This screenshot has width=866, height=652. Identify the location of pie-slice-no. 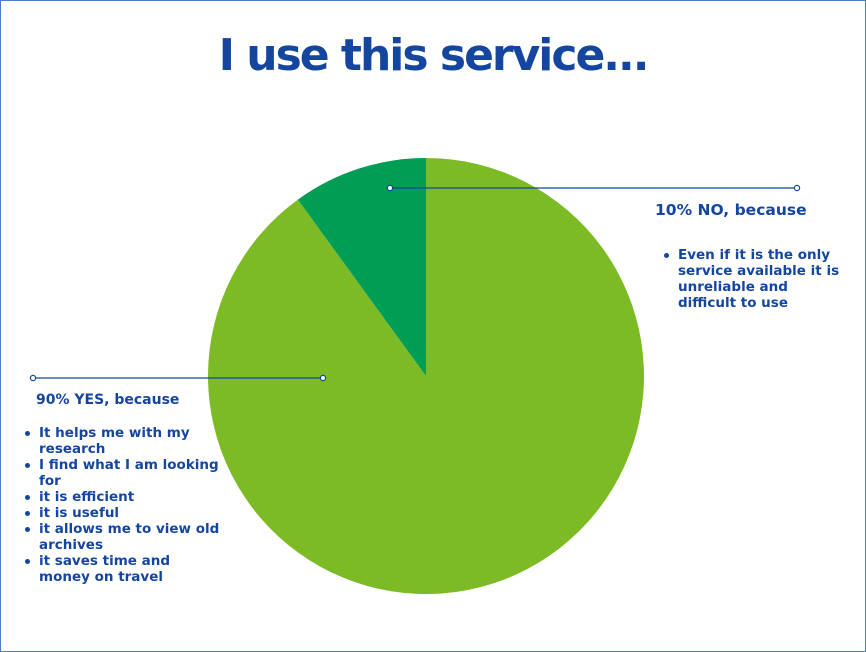
(361, 267).